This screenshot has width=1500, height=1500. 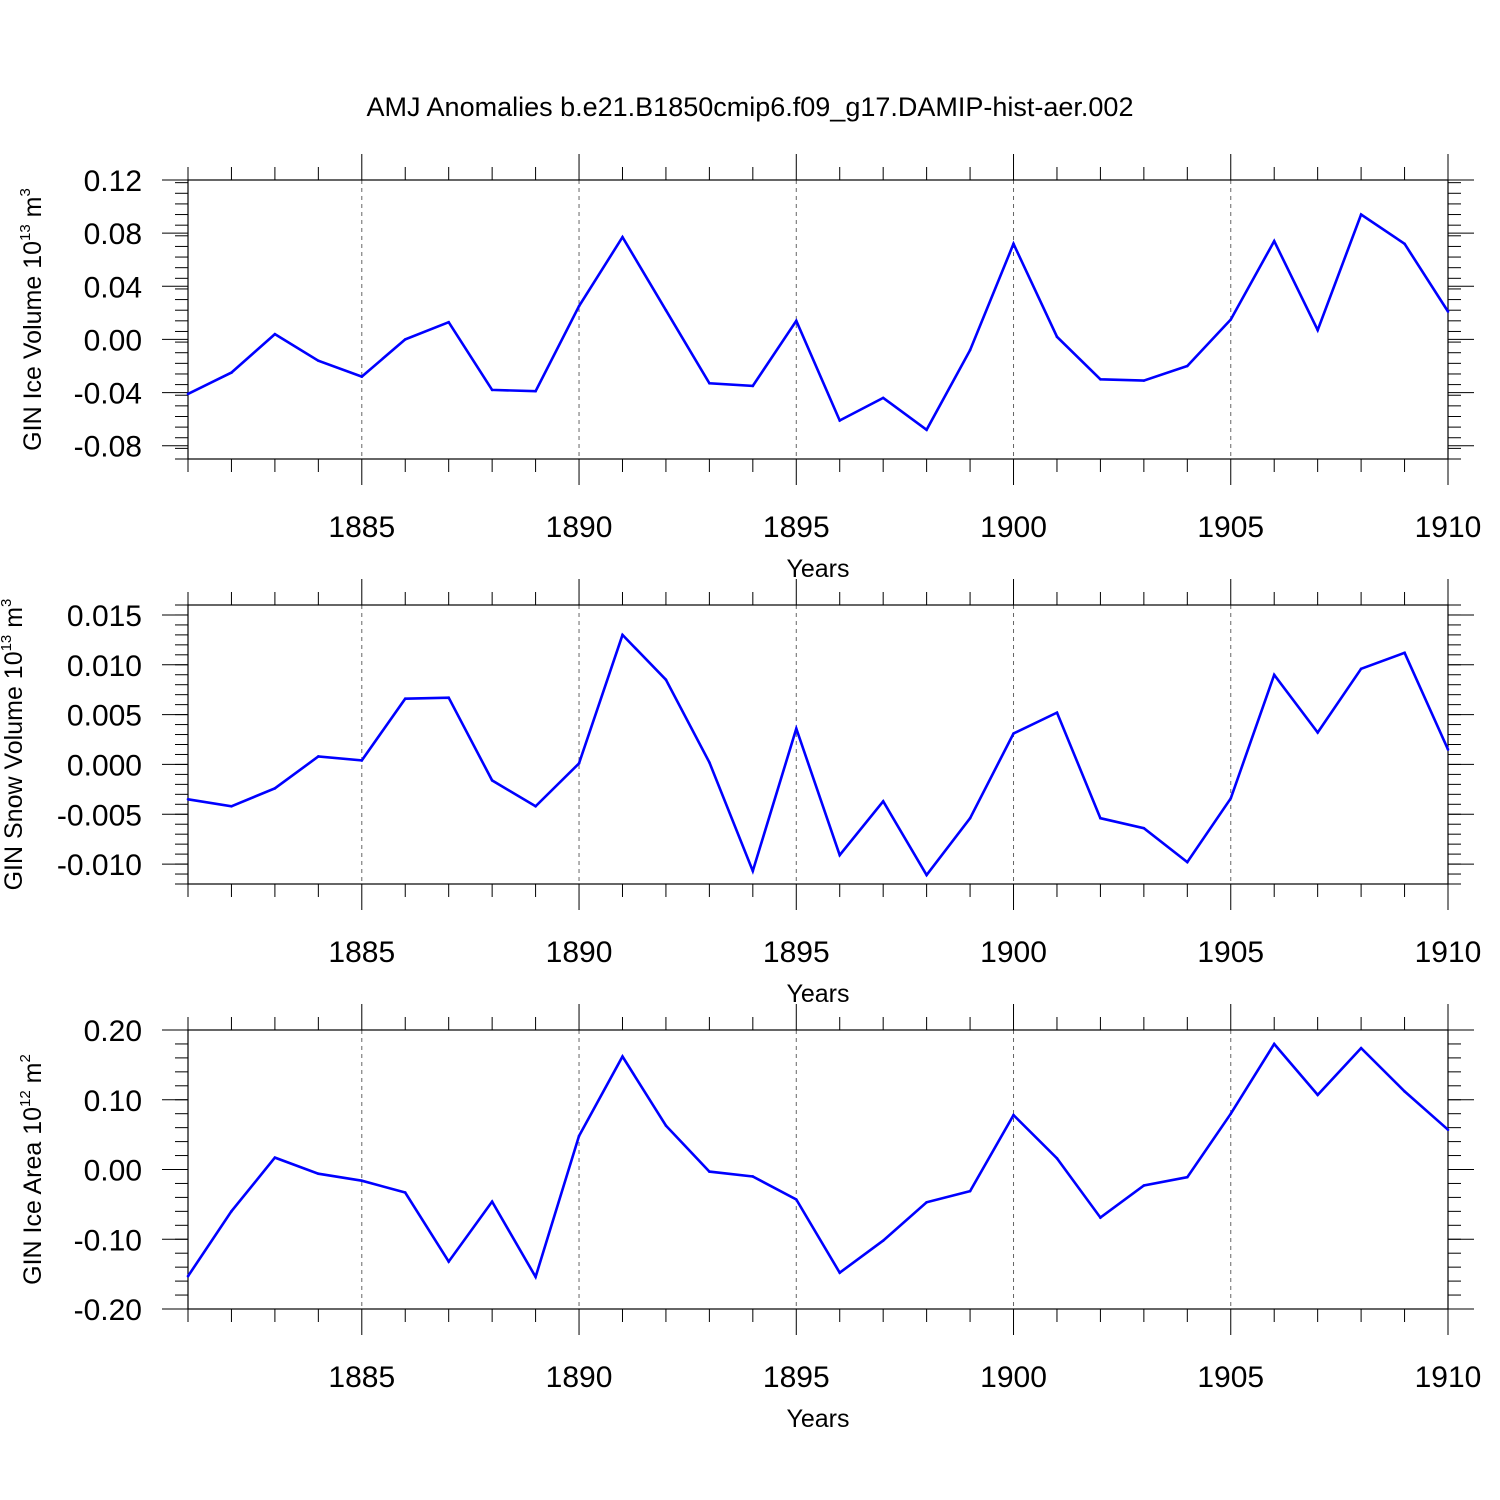 What do you see at coordinates (25, 1098) in the screenshot?
I see `y-axis-title-exponent: 12` at bounding box center [25, 1098].